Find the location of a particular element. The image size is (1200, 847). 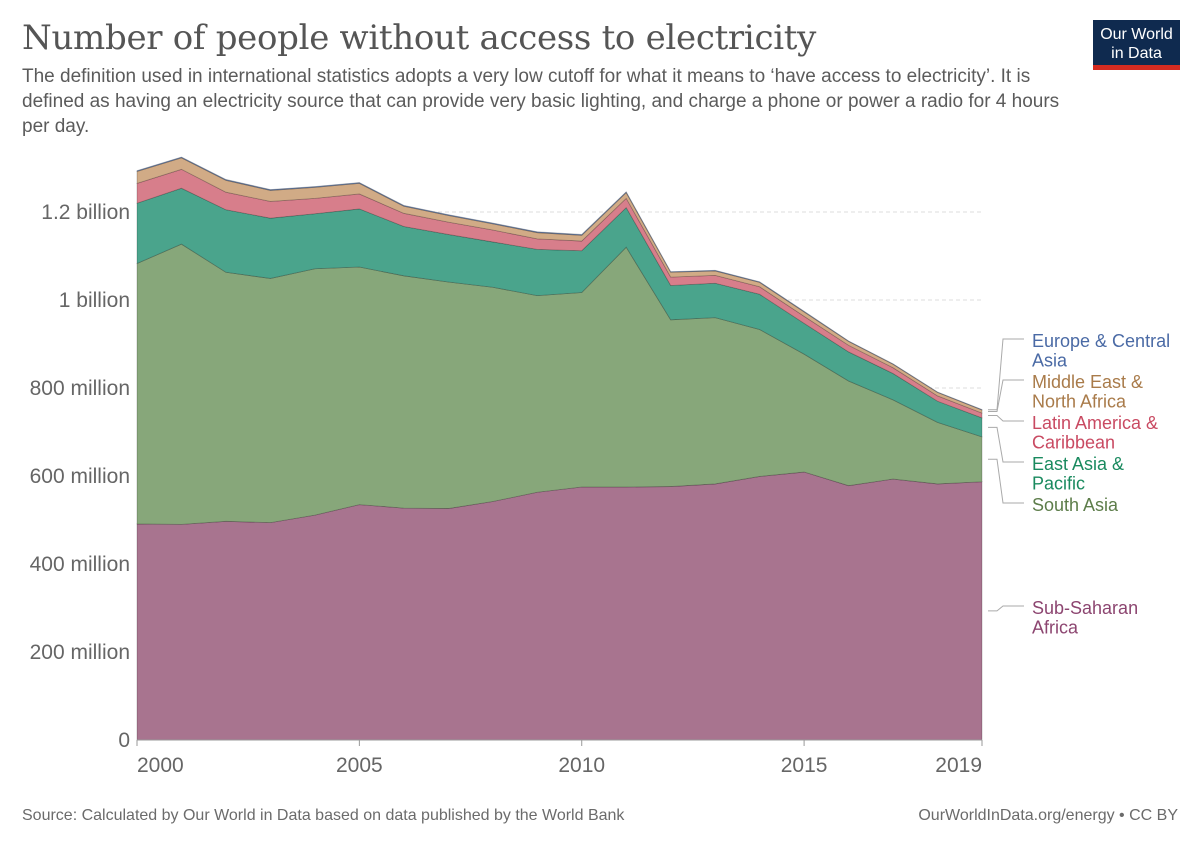

legend-label-europe-central-asia: Asia is located at coordinates (1050, 361).